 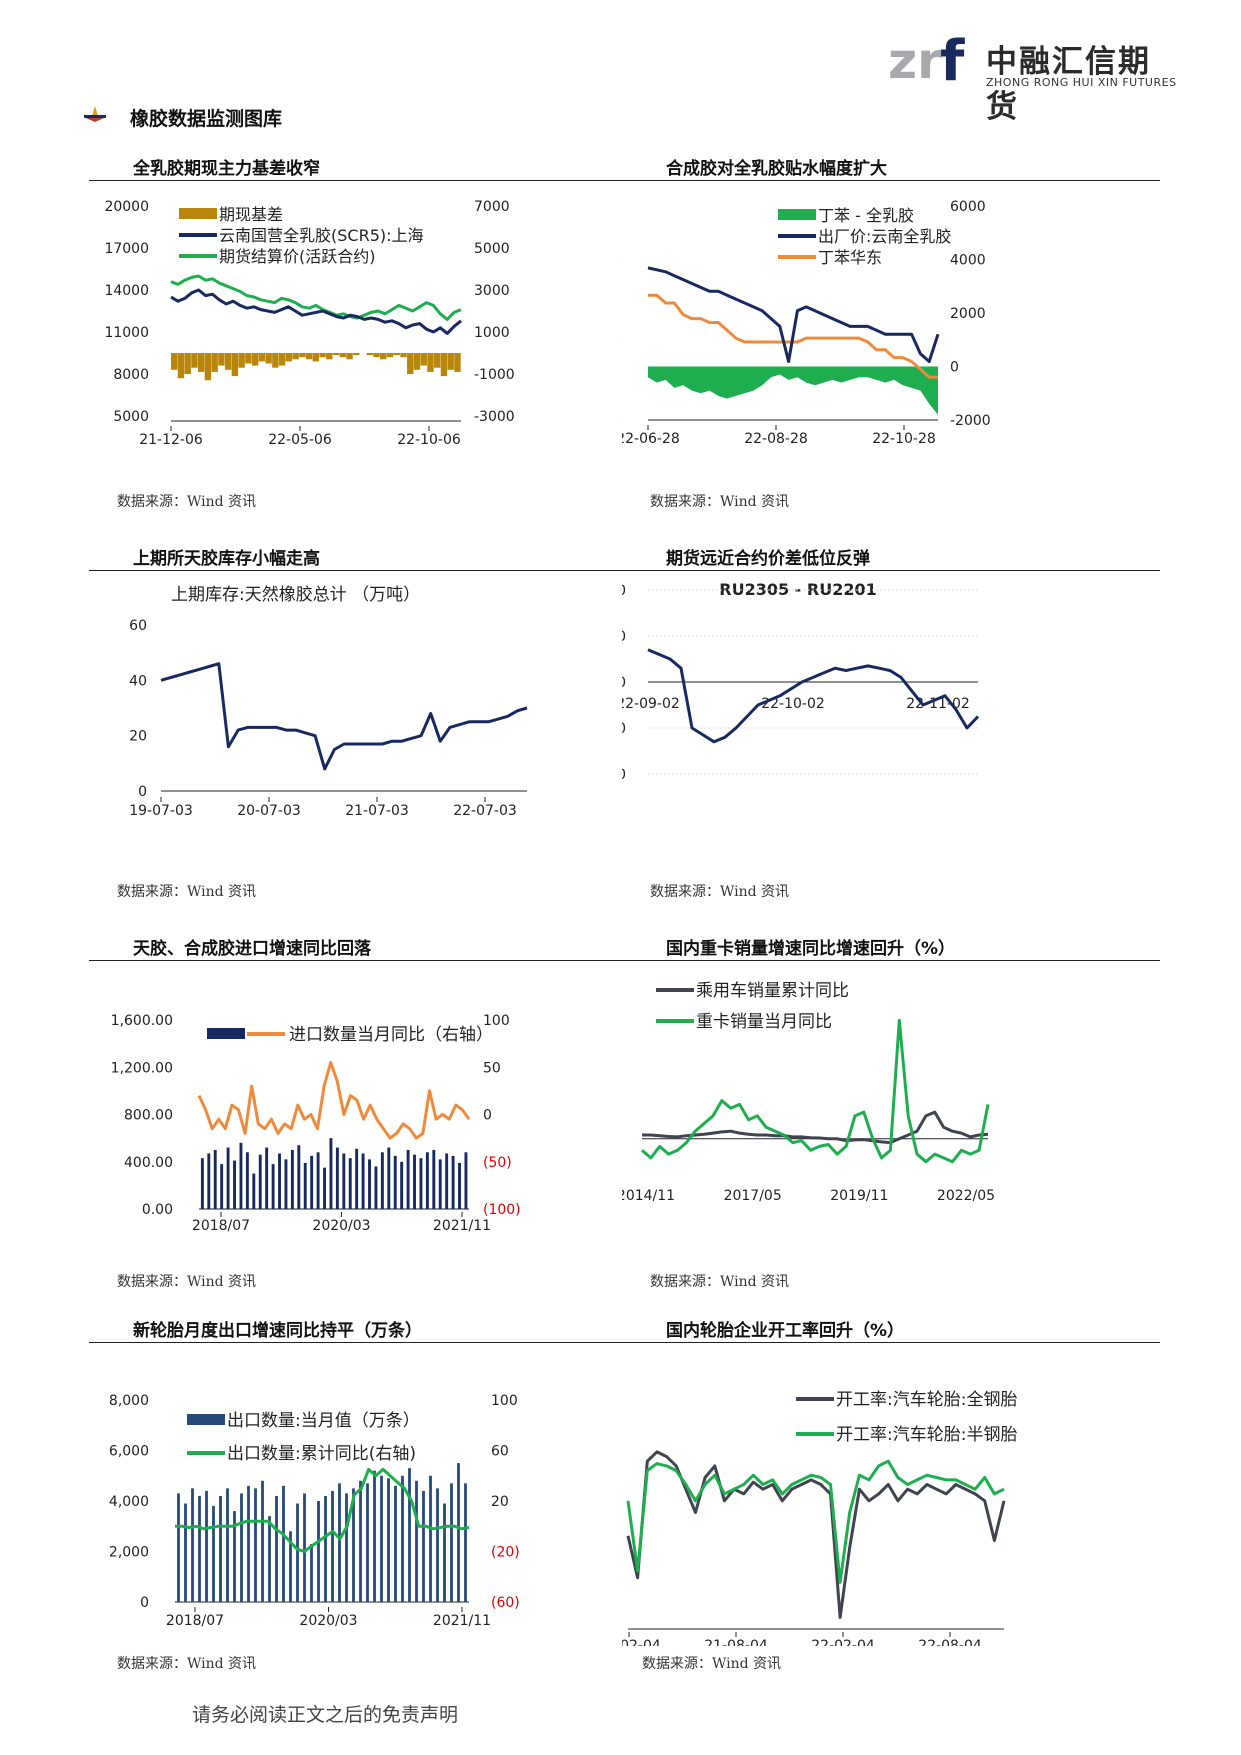 I want to click on y-tick-label: 14000, so click(x=126, y=291).